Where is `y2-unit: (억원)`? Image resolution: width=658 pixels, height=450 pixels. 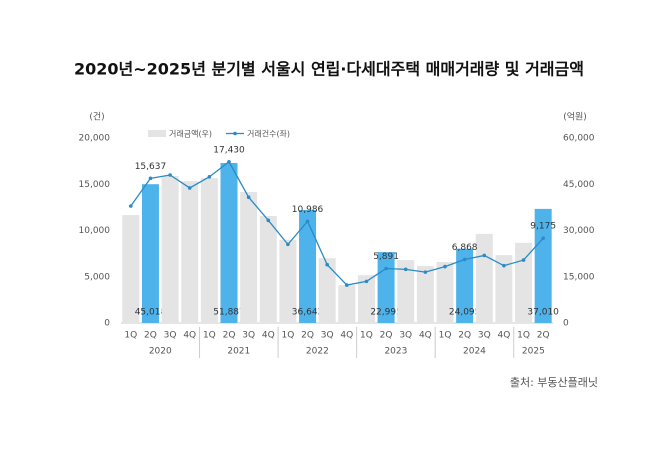 y2-unit: (억원) is located at coordinates (575, 117).